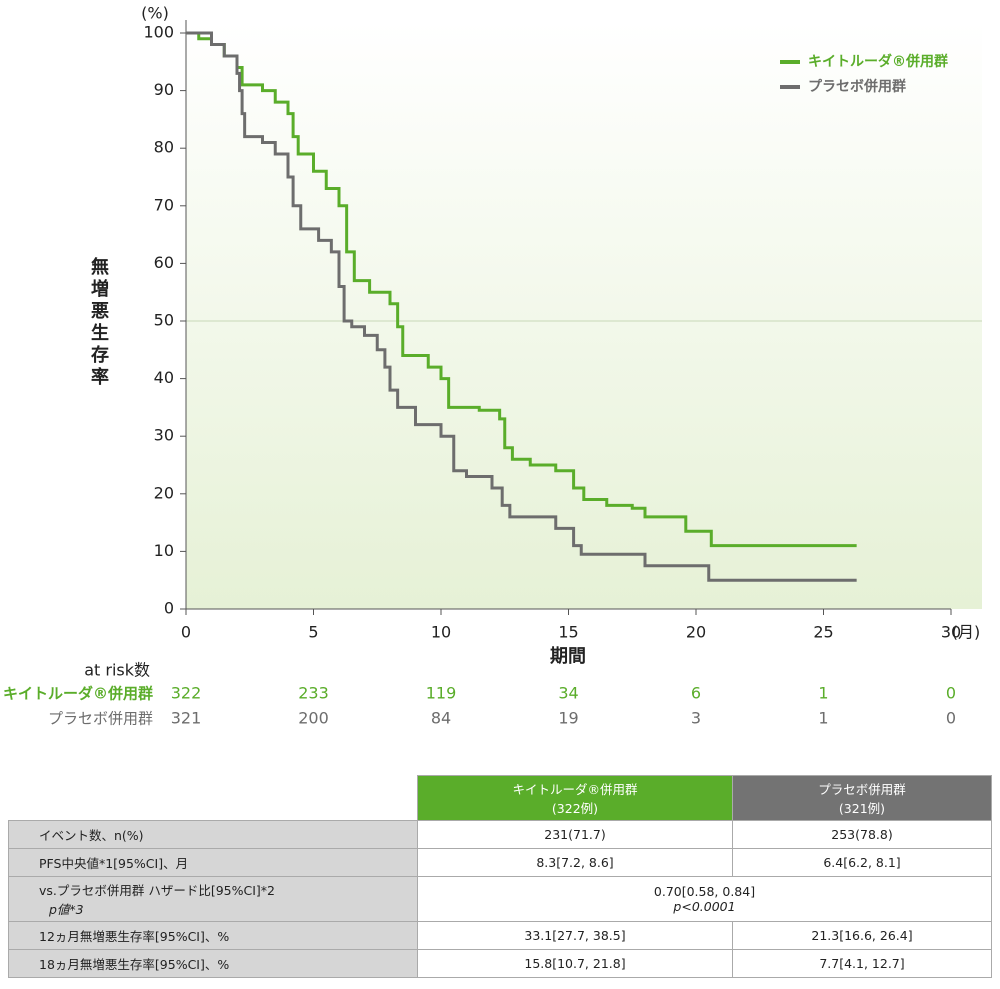  What do you see at coordinates (568, 632) in the screenshot?
I see `x-tick-label: 15` at bounding box center [568, 632].